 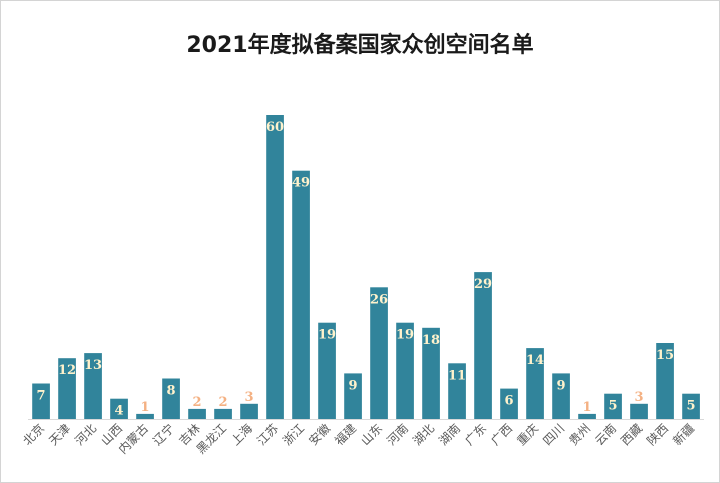 I want to click on data-label-辽宁: 8, so click(x=170, y=391).